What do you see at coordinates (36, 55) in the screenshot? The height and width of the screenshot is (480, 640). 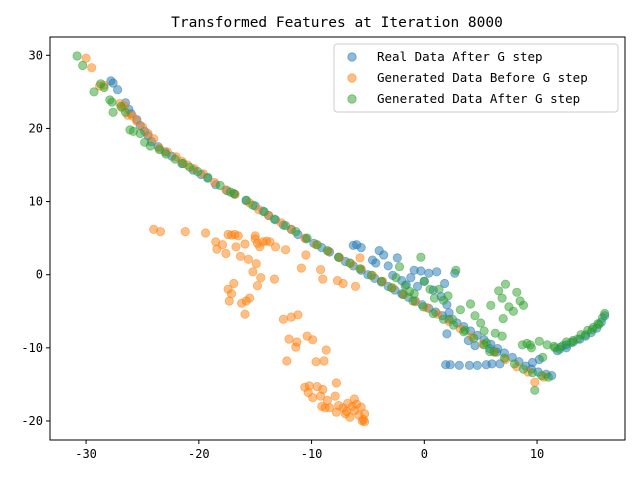 I see `y-tick-label-5: 30` at bounding box center [36, 55].